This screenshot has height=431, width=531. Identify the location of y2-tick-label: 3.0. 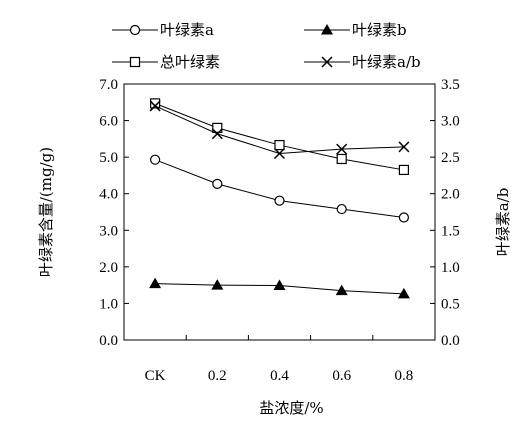
(450, 122).